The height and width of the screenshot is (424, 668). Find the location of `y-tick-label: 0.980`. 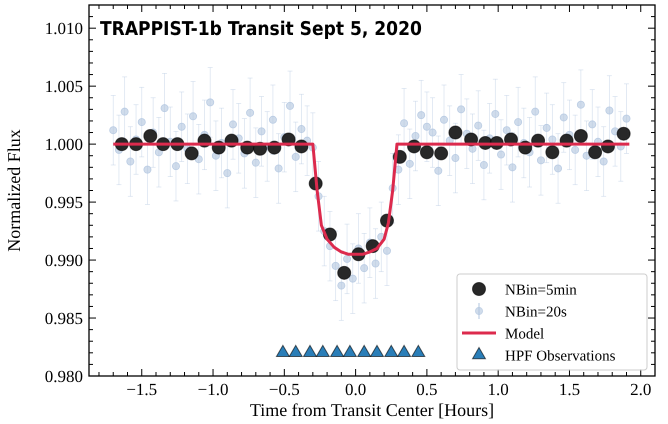

y-tick-label: 0.980 is located at coordinates (63, 376).